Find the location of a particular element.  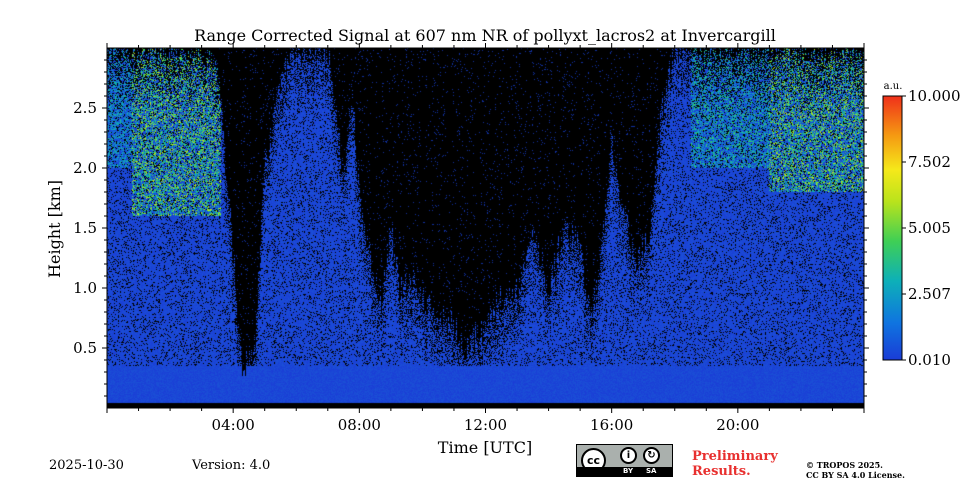

preliminary-line-1: Preliminary is located at coordinates (735, 456).